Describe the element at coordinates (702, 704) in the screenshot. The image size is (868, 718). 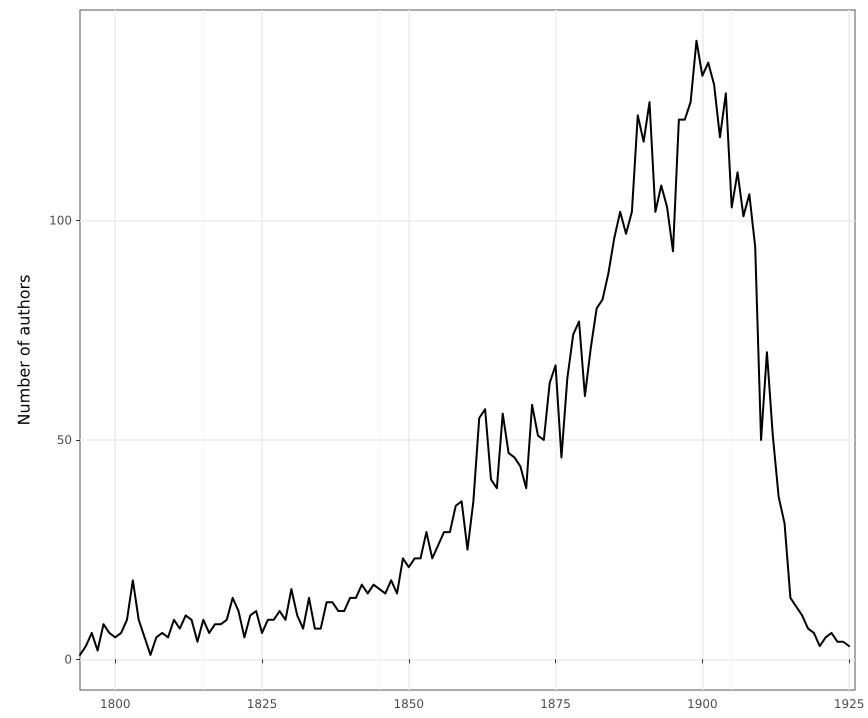
I see `x-tick-label: 1900` at that location.